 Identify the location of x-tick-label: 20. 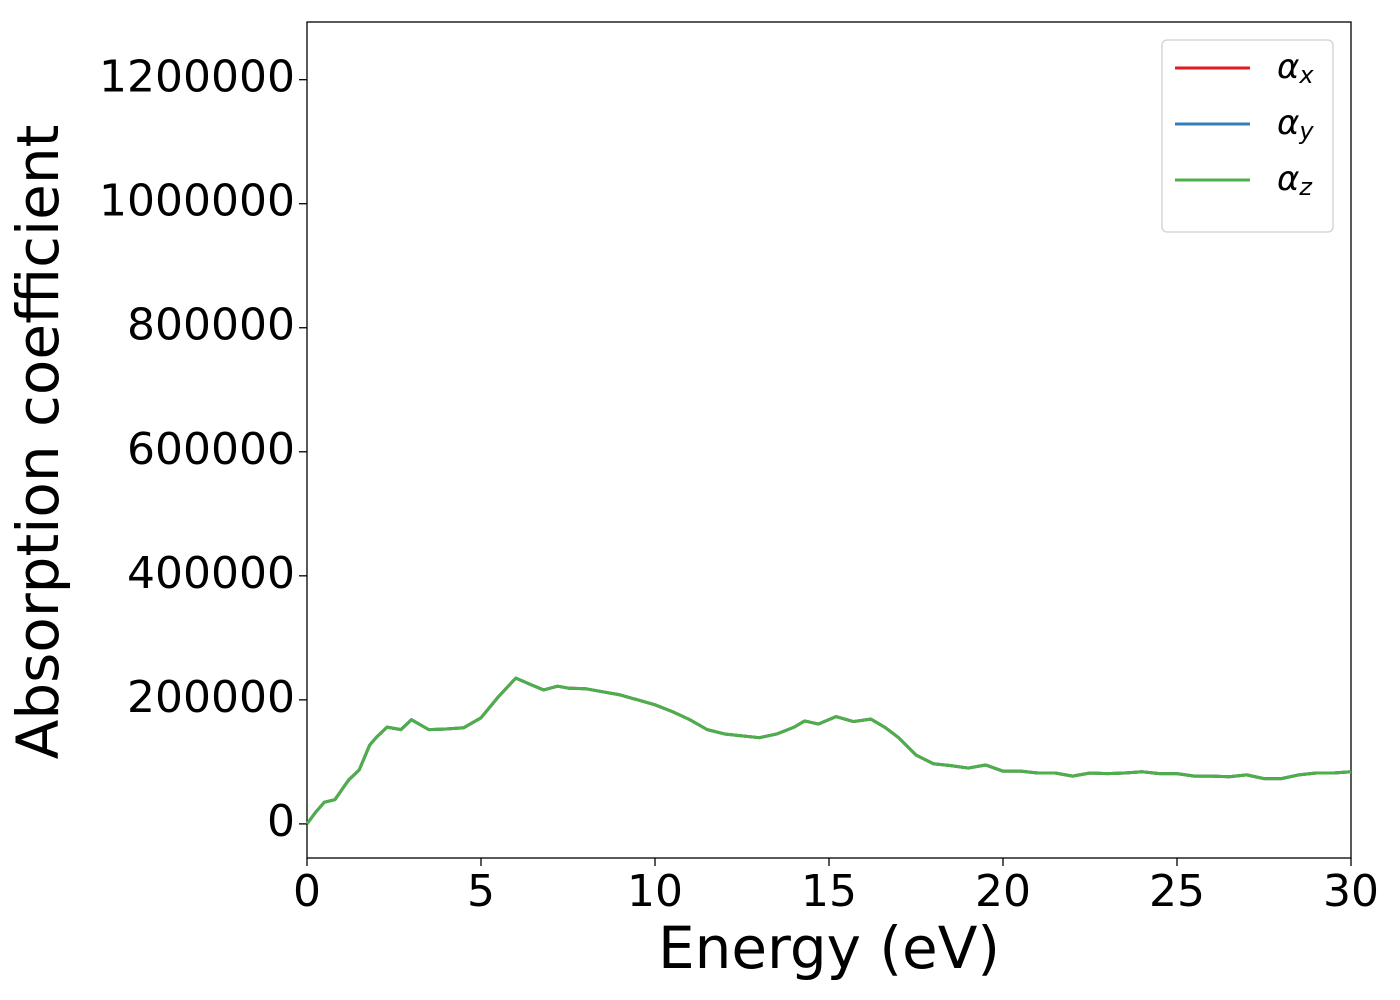
(1003, 891).